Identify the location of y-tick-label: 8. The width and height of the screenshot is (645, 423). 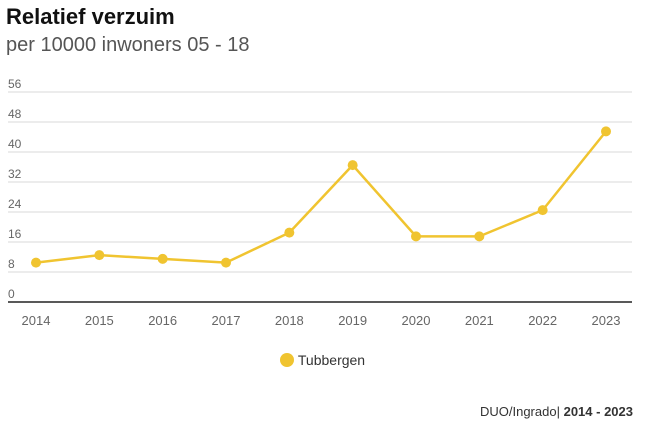
(11, 264).